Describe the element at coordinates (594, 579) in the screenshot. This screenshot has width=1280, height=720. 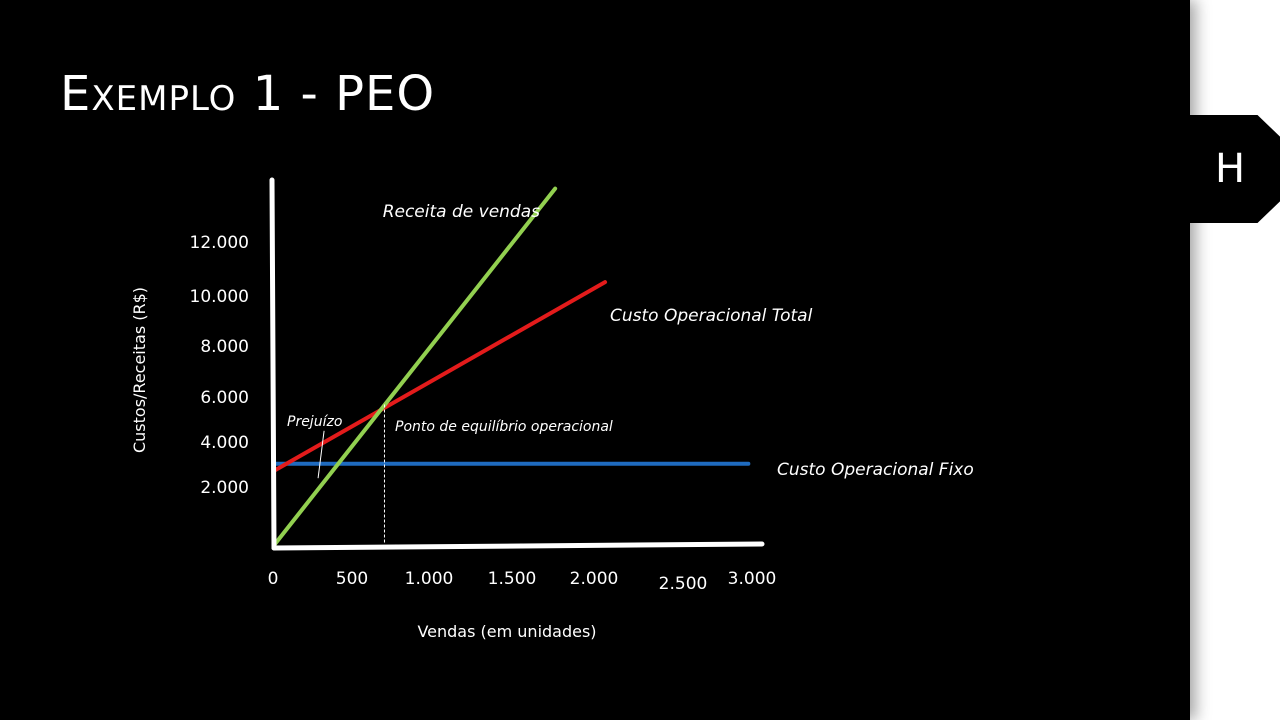
I see `x-tick-label: 2.000` at that location.